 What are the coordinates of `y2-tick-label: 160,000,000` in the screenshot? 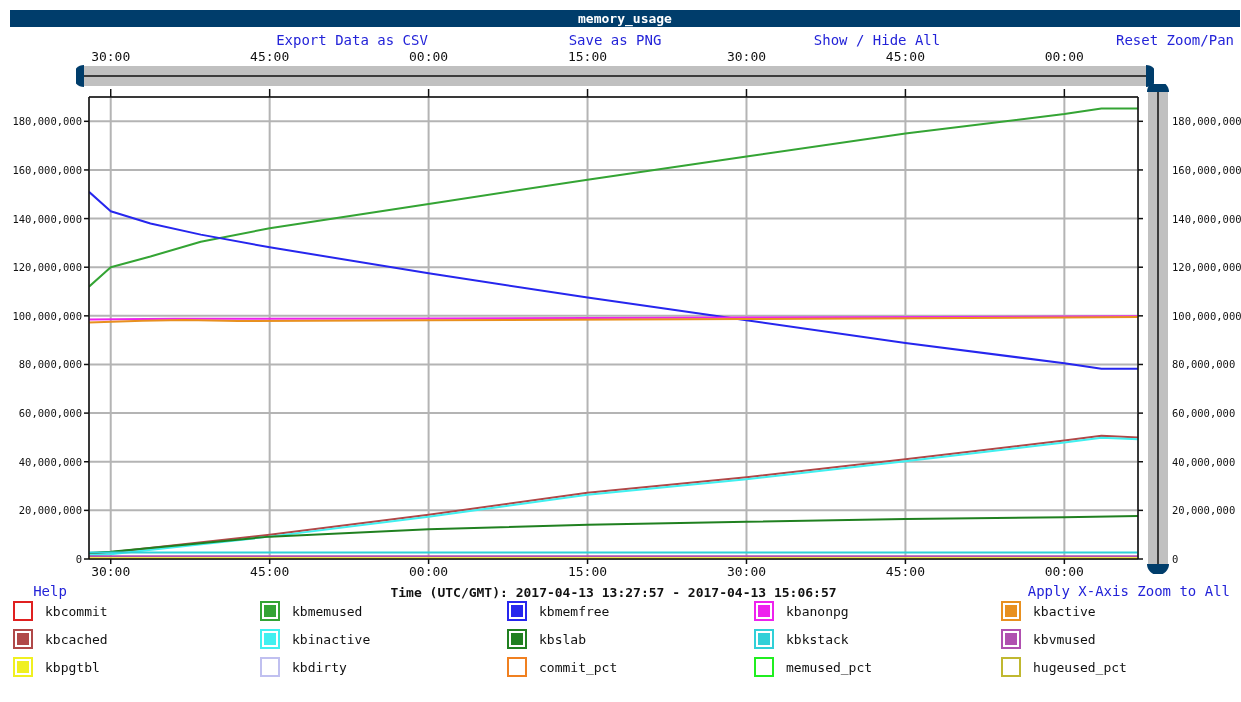 It's located at (1206, 169).